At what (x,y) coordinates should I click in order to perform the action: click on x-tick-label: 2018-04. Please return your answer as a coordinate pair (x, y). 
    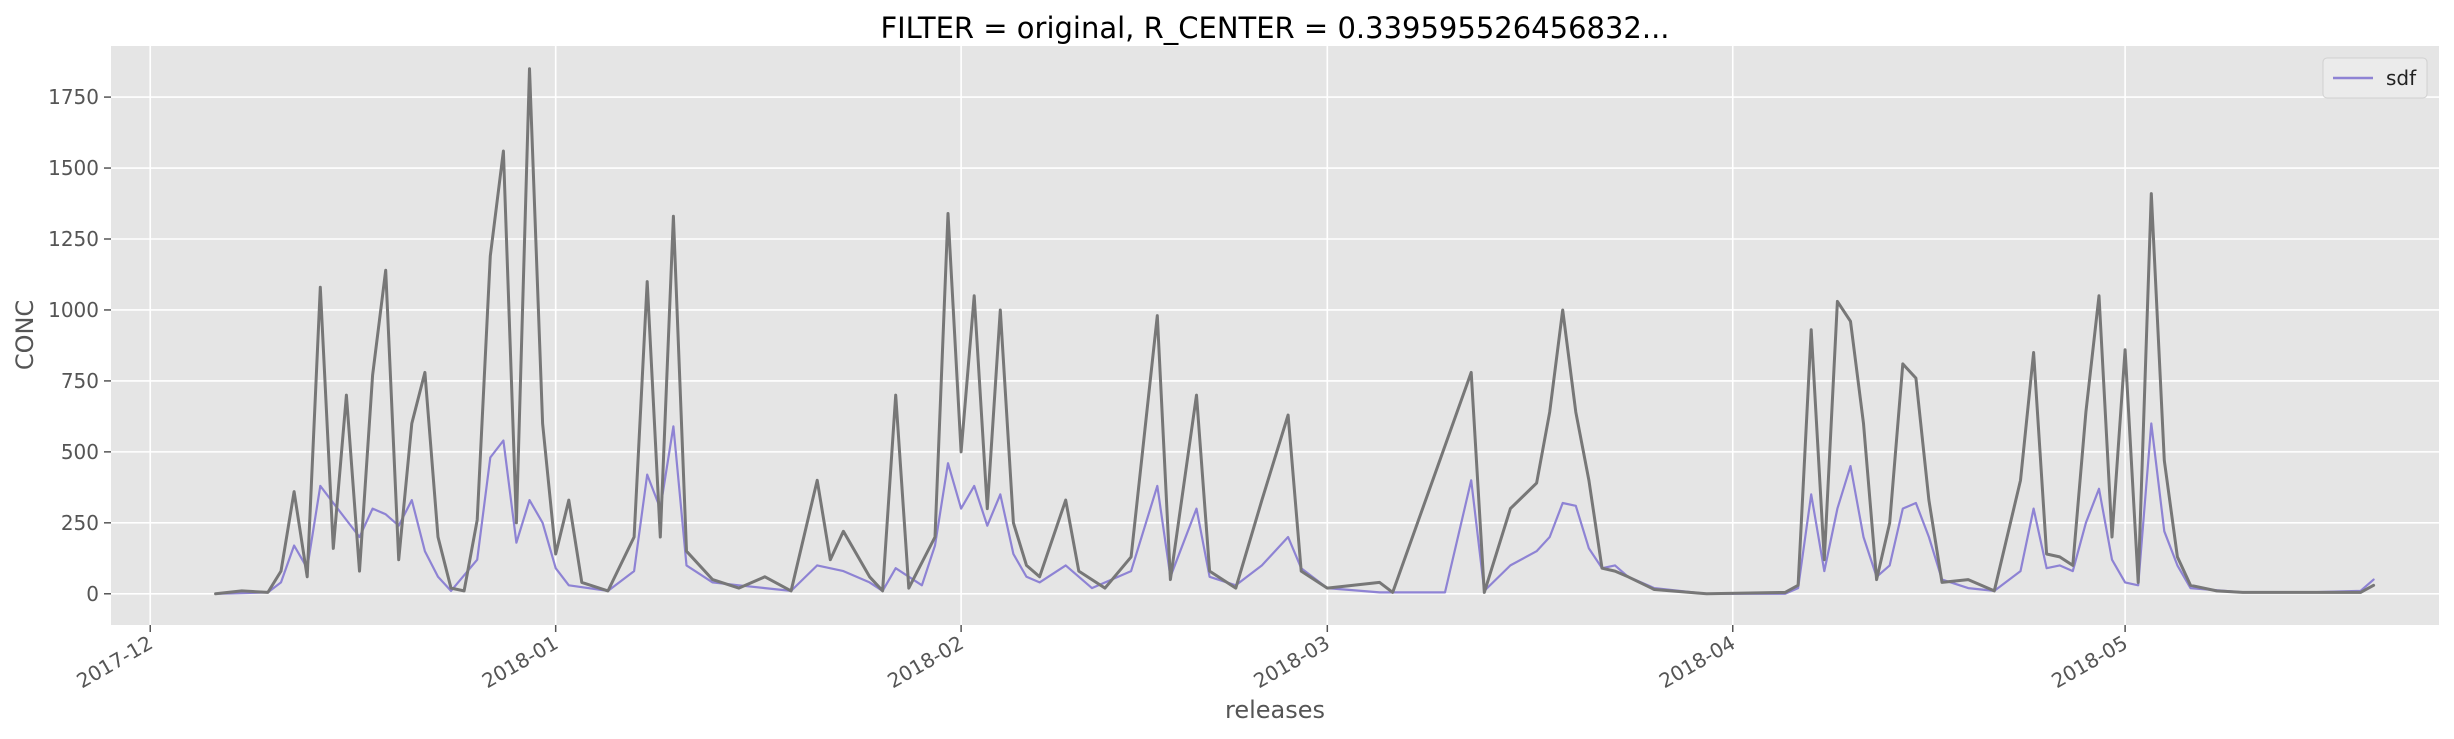
    Looking at the image, I should click on (1697, 662).